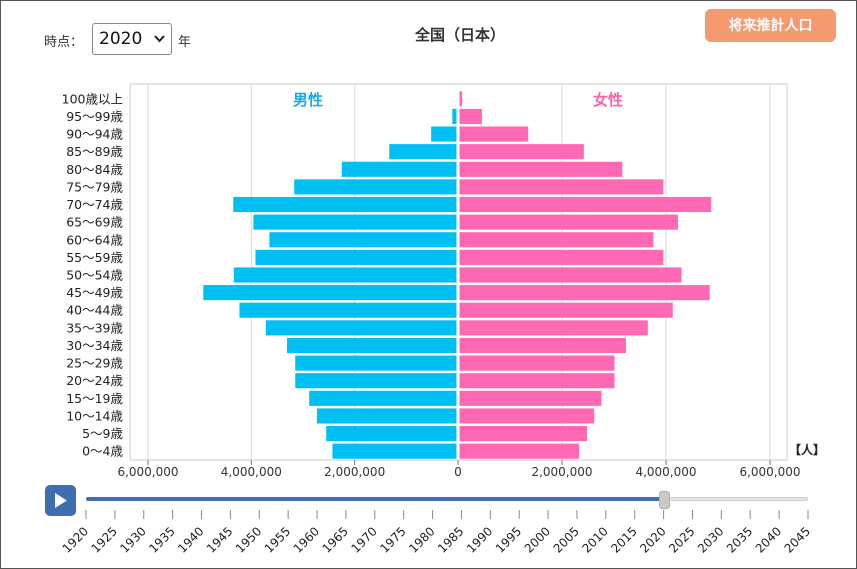  Describe the element at coordinates (94, 239) in the screenshot. I see `age-group-label: 60〜64歳` at that location.